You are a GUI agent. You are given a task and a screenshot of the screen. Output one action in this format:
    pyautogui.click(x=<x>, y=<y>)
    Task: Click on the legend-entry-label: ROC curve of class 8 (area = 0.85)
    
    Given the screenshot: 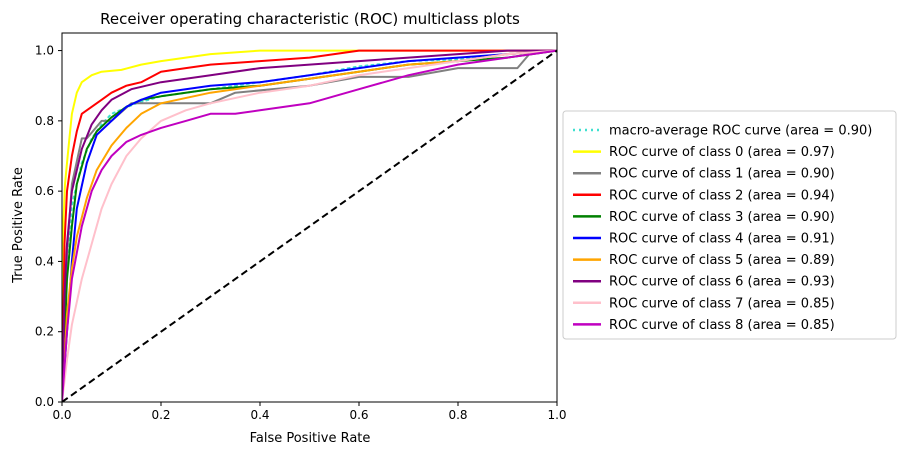 What is the action you would take?
    pyautogui.click(x=722, y=325)
    